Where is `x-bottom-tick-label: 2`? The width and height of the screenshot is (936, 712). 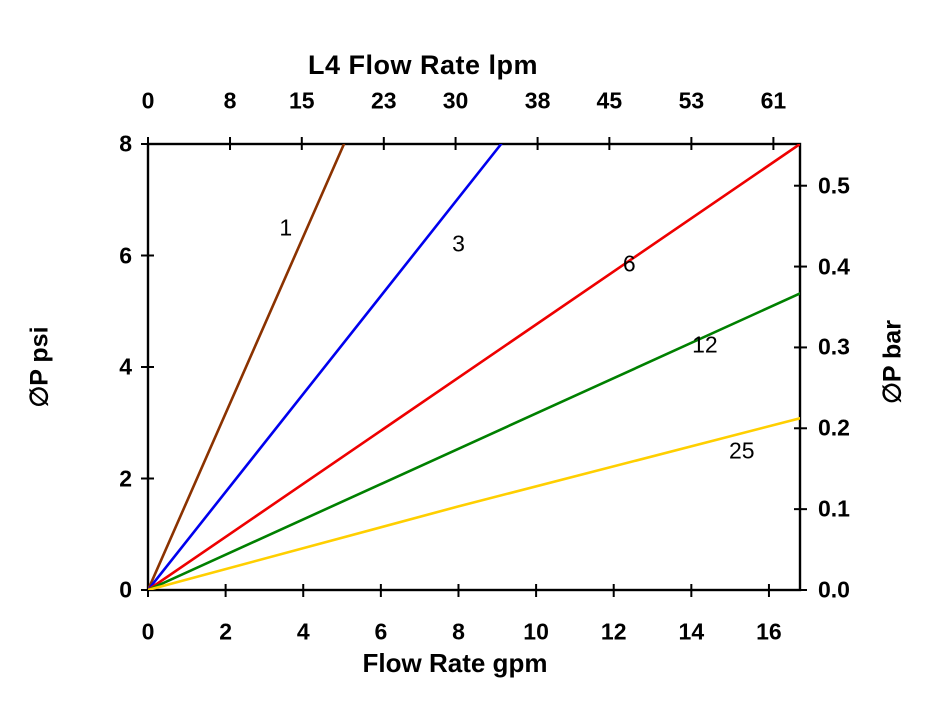 x-bottom-tick-label: 2 is located at coordinates (226, 631).